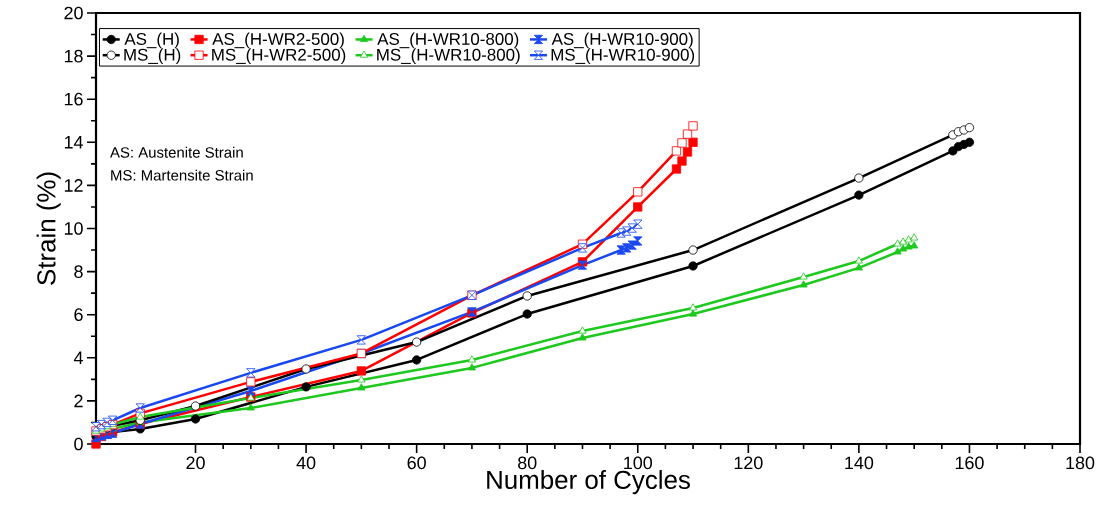 The width and height of the screenshot is (1098, 518). Describe the element at coordinates (151, 40) in the screenshot. I see `legend-label: AS_(H)` at that location.